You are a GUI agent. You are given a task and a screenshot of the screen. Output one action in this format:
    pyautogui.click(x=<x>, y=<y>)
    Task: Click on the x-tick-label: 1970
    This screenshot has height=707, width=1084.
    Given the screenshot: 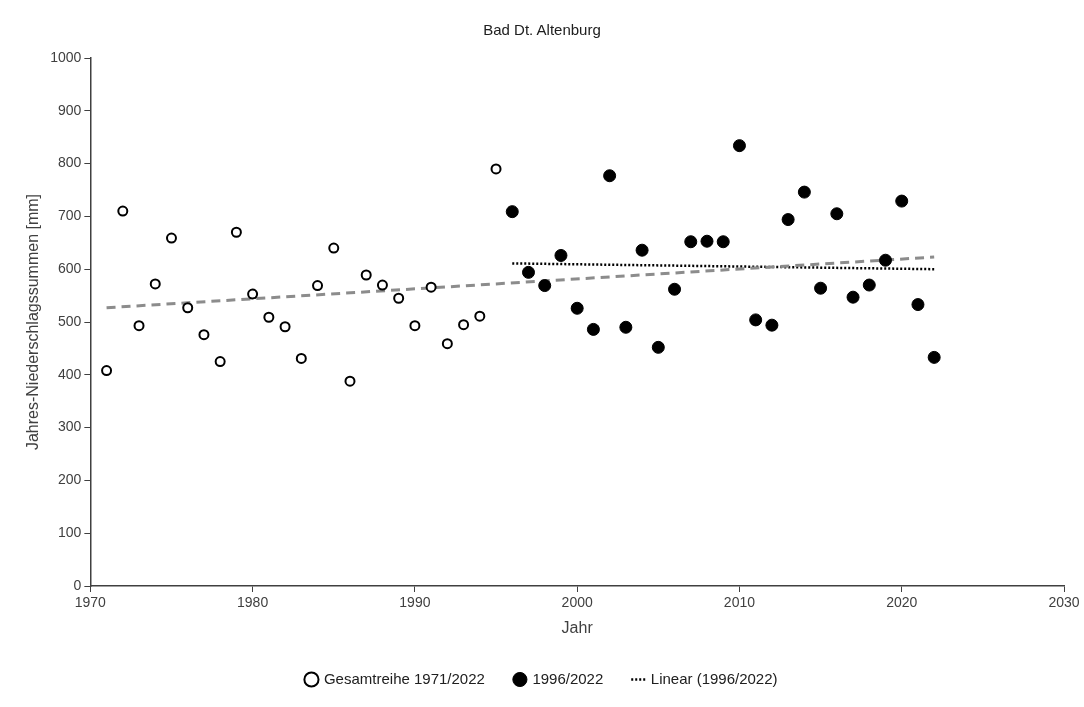 What is the action you would take?
    pyautogui.click(x=90, y=602)
    